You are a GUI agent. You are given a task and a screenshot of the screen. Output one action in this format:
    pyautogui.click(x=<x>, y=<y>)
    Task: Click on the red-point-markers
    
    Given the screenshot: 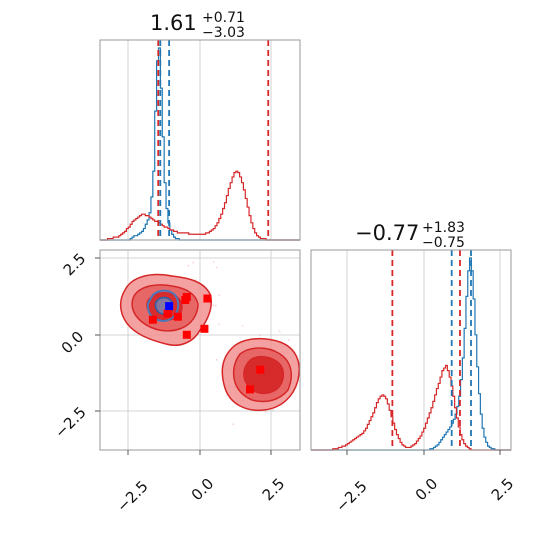 What is the action you would take?
    pyautogui.click(x=206, y=343)
    